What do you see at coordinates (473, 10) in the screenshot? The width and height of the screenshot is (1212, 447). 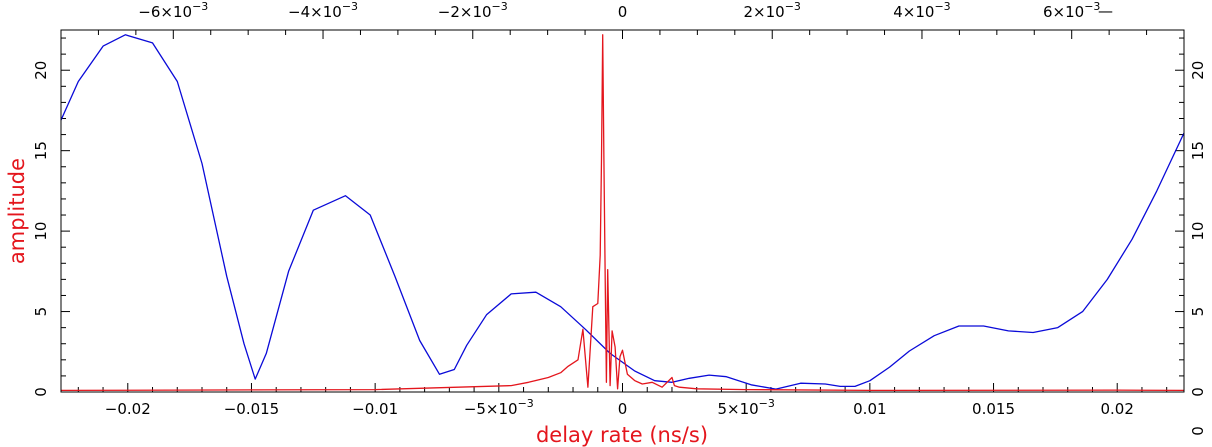 I see `top-tick-label: −2×10−3` at bounding box center [473, 10].